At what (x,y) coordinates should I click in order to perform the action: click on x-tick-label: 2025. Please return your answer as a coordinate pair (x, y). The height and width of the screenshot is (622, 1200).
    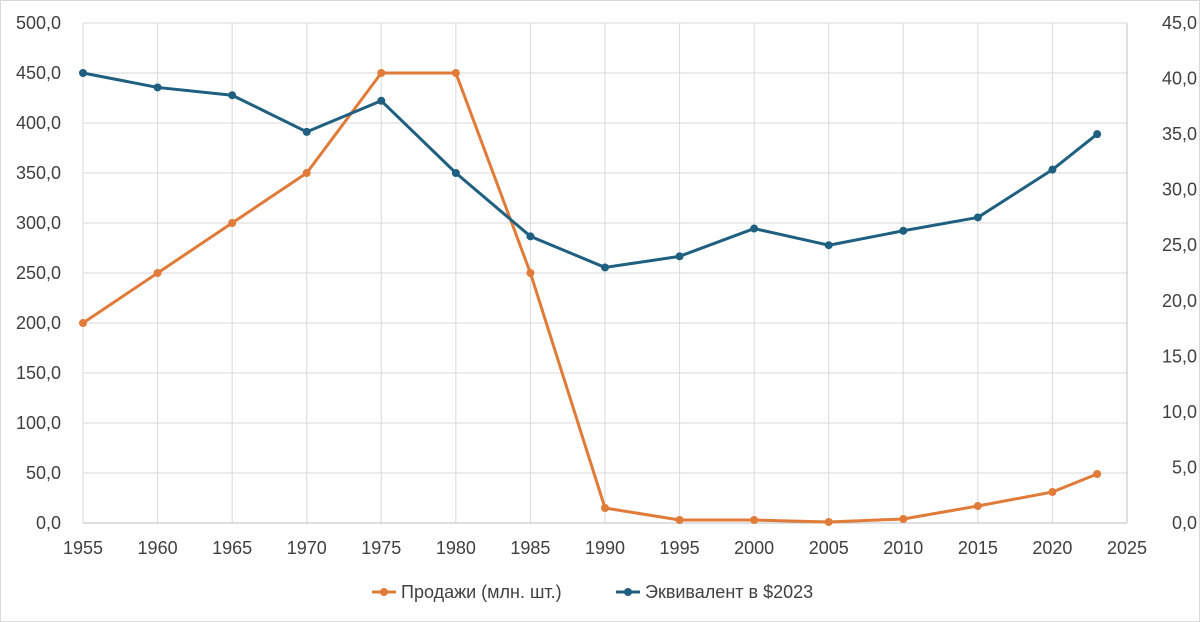
    Looking at the image, I should click on (1127, 548).